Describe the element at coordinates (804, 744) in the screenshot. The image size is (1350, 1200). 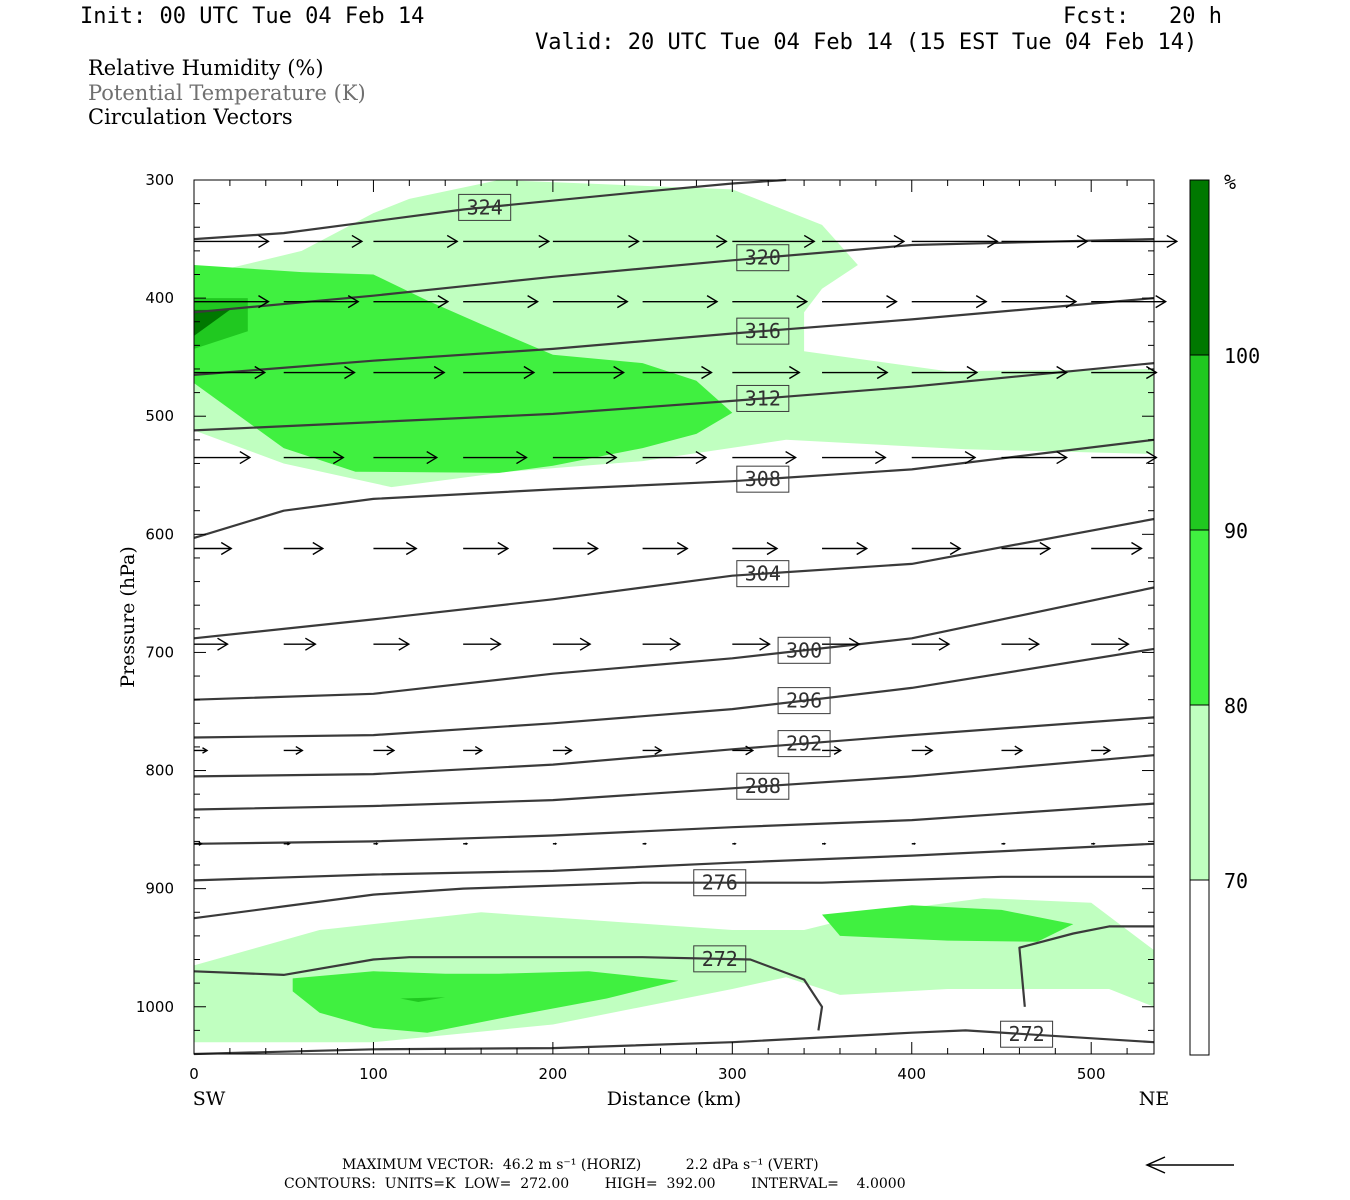
I see `isentrope-label-292-8: 292` at that location.